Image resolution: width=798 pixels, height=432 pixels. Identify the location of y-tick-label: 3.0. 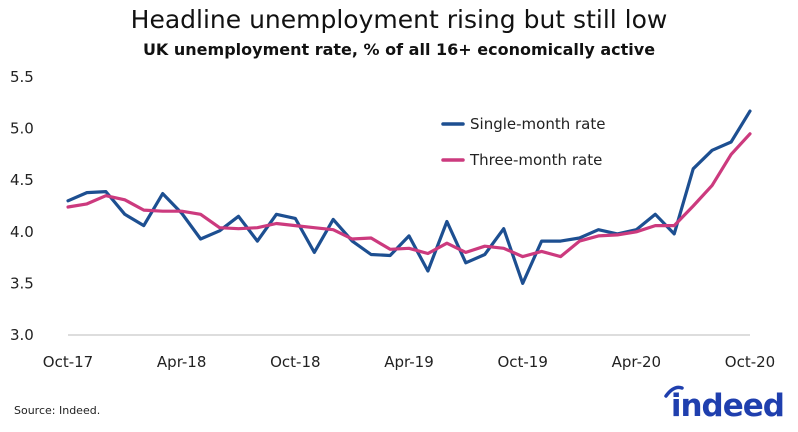
(22, 335).